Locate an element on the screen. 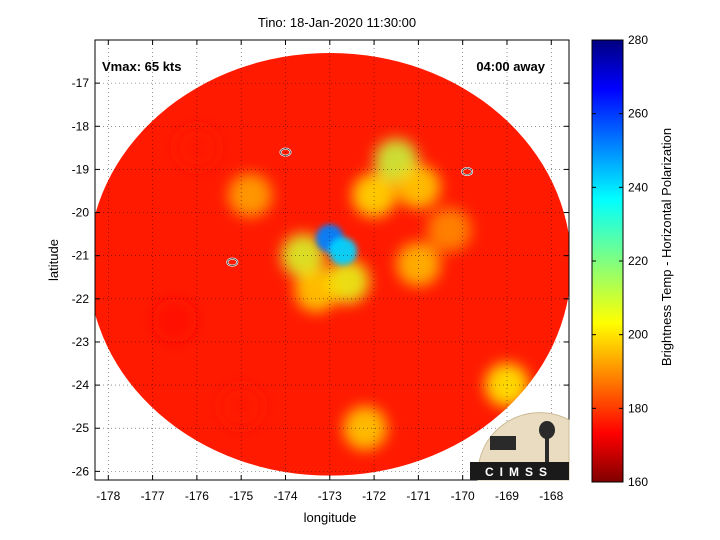 The image size is (720, 540). colorbar-tick-label: 220 is located at coordinates (638, 261).